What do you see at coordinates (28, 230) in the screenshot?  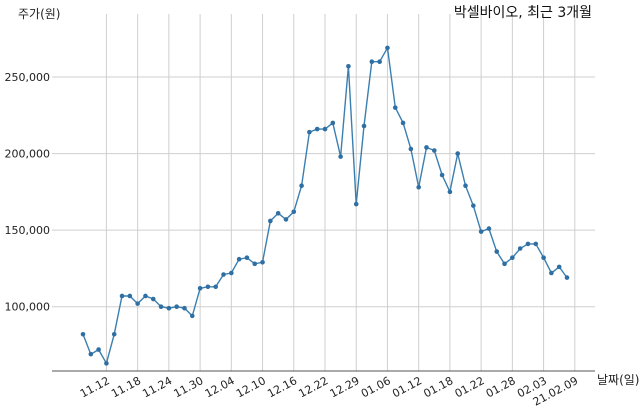 I see `y-tick-label: 150,000` at bounding box center [28, 230].